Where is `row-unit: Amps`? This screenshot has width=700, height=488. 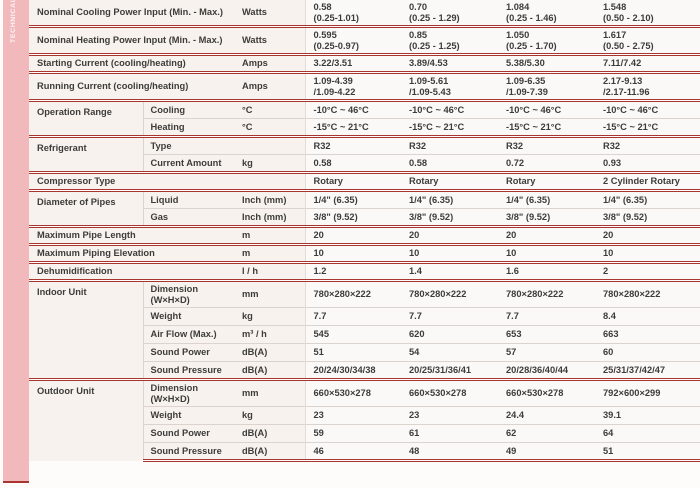 row-unit: Amps is located at coordinates (270, 63).